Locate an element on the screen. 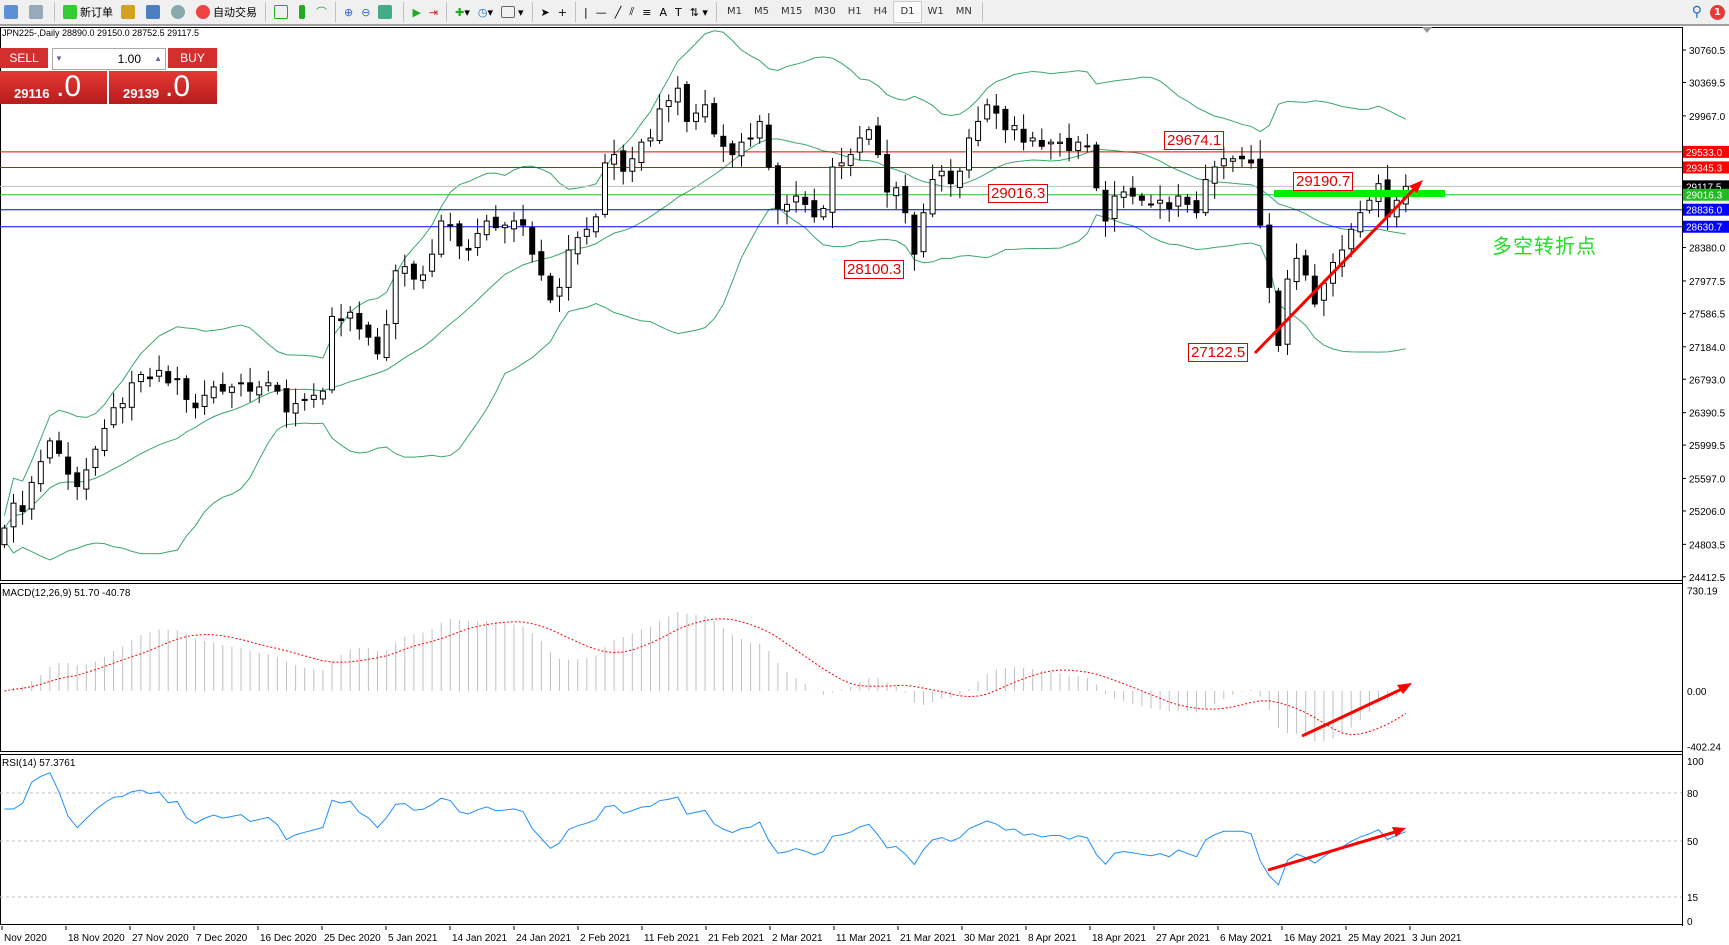  search-button: ⚲ is located at coordinates (1697, 12).